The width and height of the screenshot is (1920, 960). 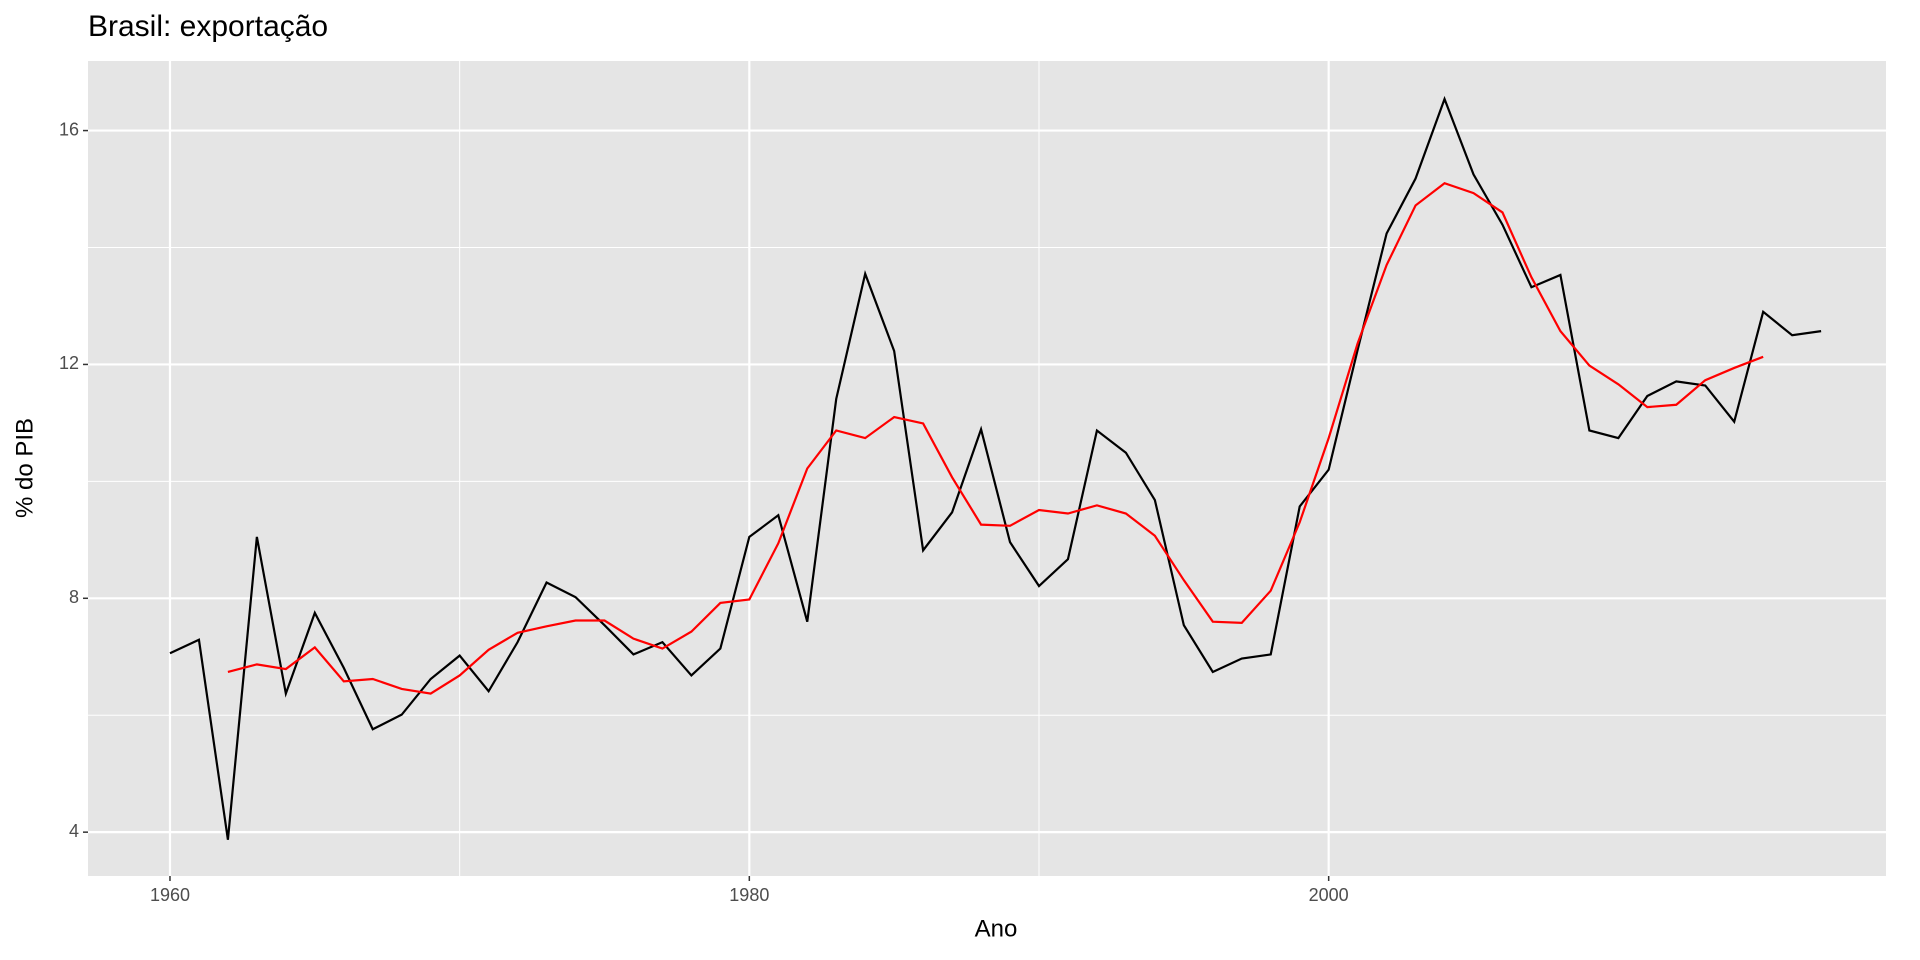 I want to click on y-tick-label: 12, so click(x=69, y=363).